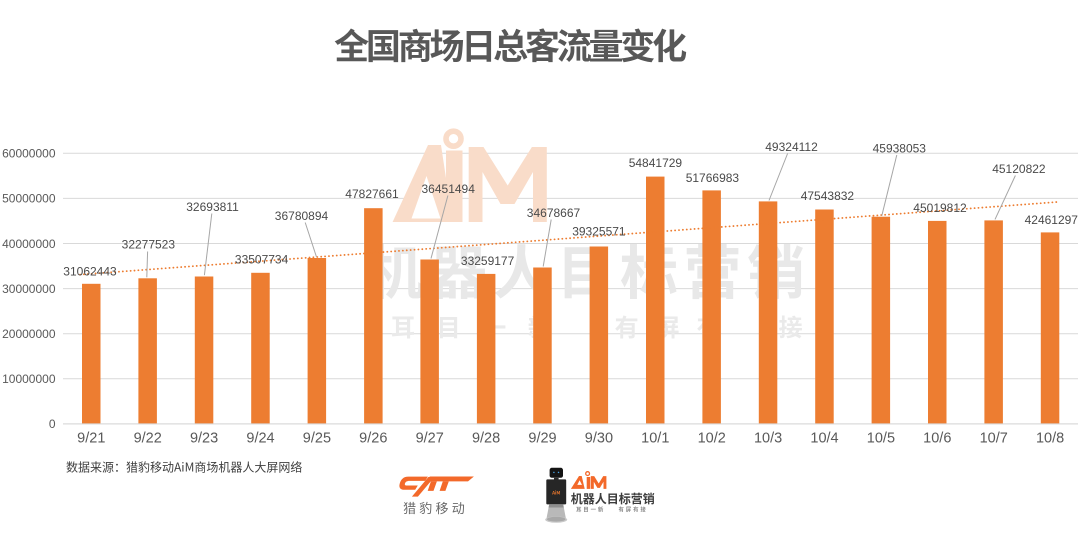 Image resolution: width=1080 pixels, height=535 pixels. What do you see at coordinates (184, 467) in the screenshot?
I see `svg-text: 数据来源：猎豹移动AiM商场机器人大屏网络` at bounding box center [184, 467].